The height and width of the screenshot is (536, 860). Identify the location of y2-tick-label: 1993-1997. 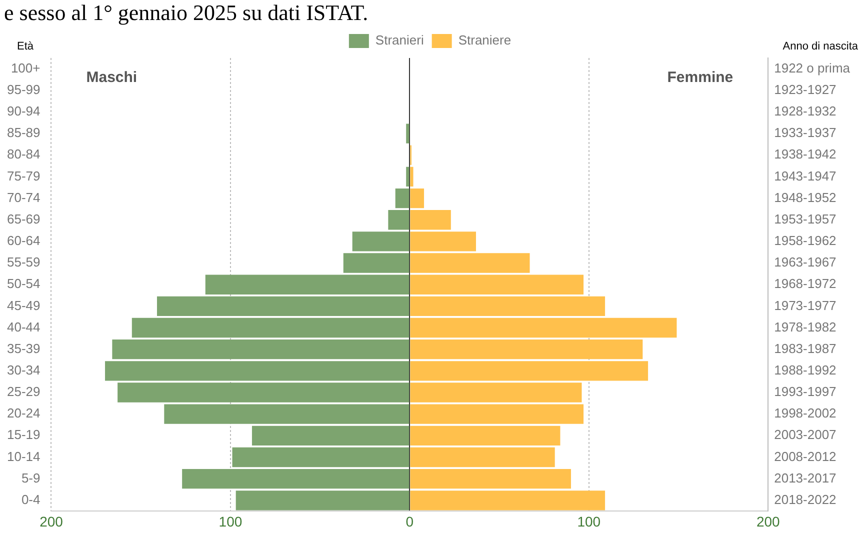
(805, 392).